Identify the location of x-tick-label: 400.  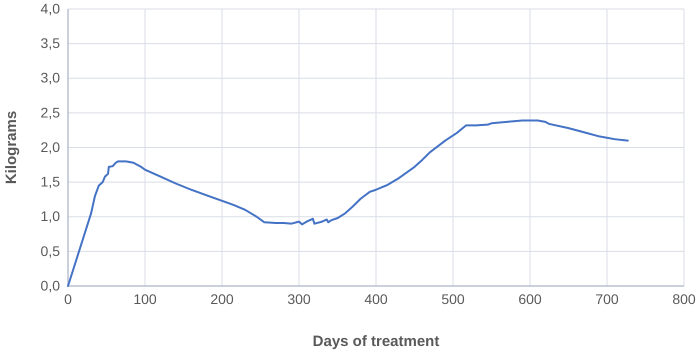
(376, 298).